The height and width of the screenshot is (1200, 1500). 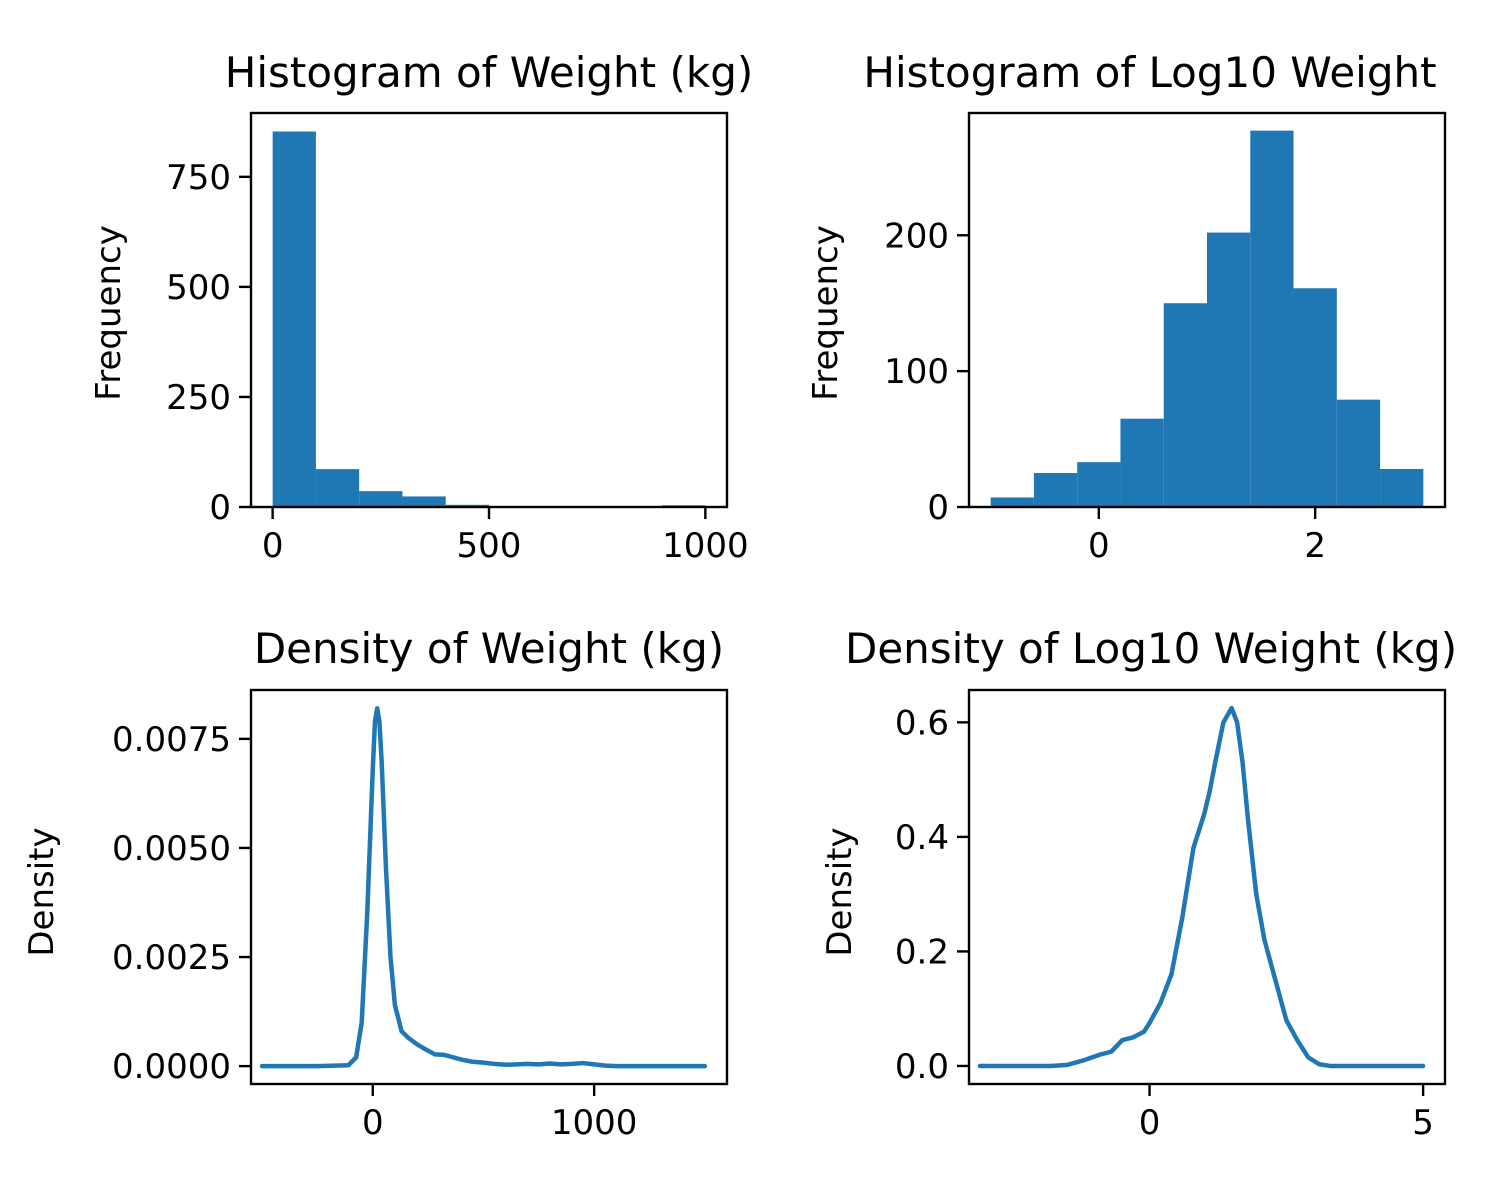 What do you see at coordinates (171, 1067) in the screenshot?
I see `y-tick-label: 0.0000` at bounding box center [171, 1067].